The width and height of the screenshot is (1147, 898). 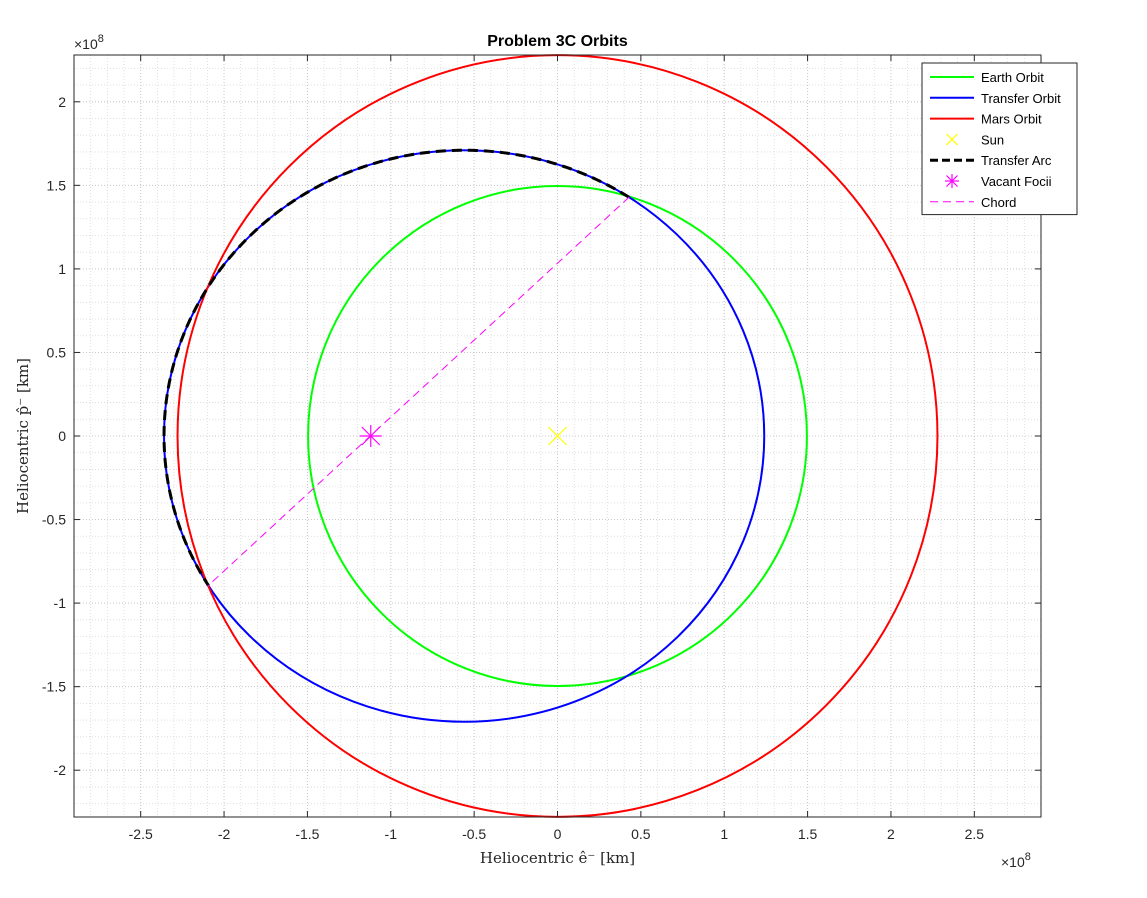 I want to click on legend-label-earth-orbit: Earth Orbit, so click(x=1012, y=77).